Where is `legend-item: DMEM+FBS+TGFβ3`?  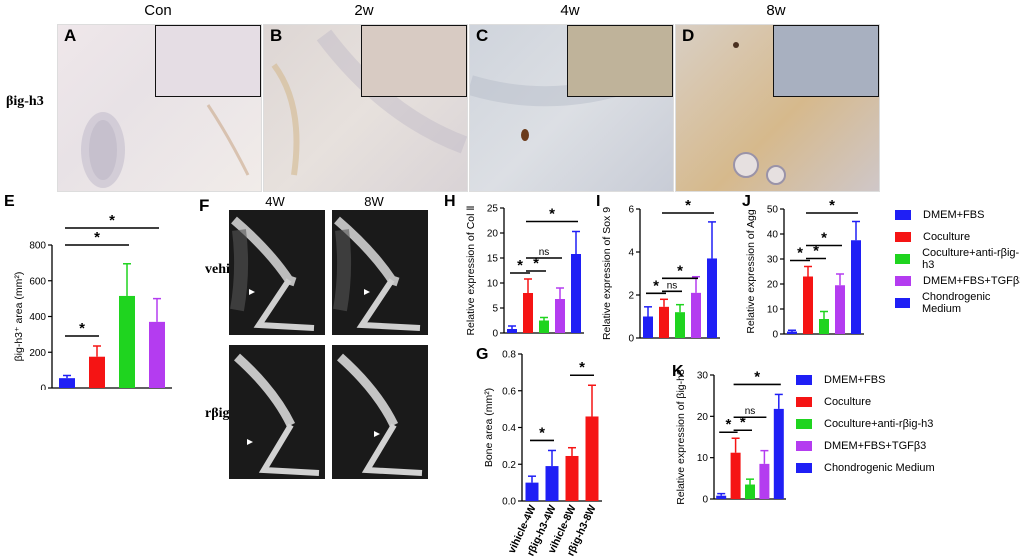 legend-item: DMEM+FBS+TGFβ3 is located at coordinates (865, 446).